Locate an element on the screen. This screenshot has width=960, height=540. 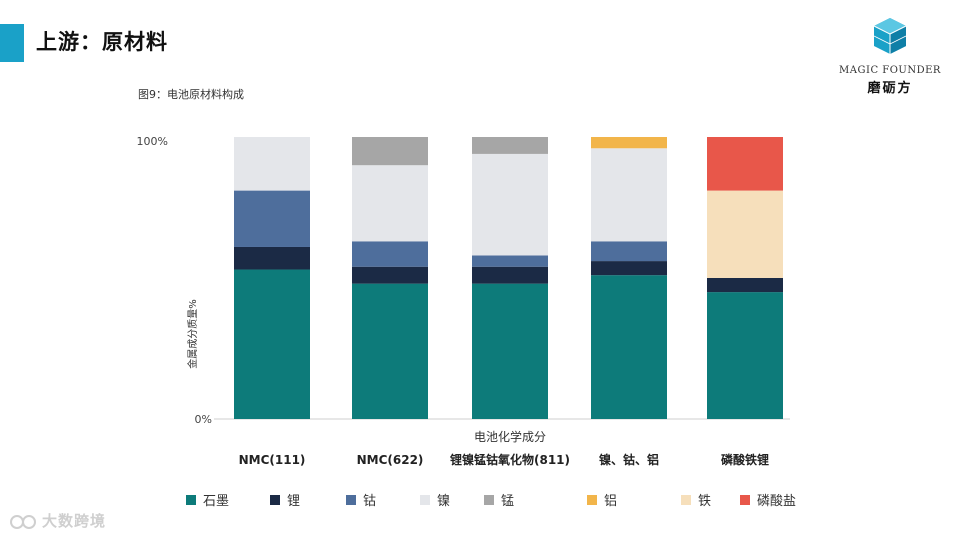
legend-item: 镍 is located at coordinates (435, 499).